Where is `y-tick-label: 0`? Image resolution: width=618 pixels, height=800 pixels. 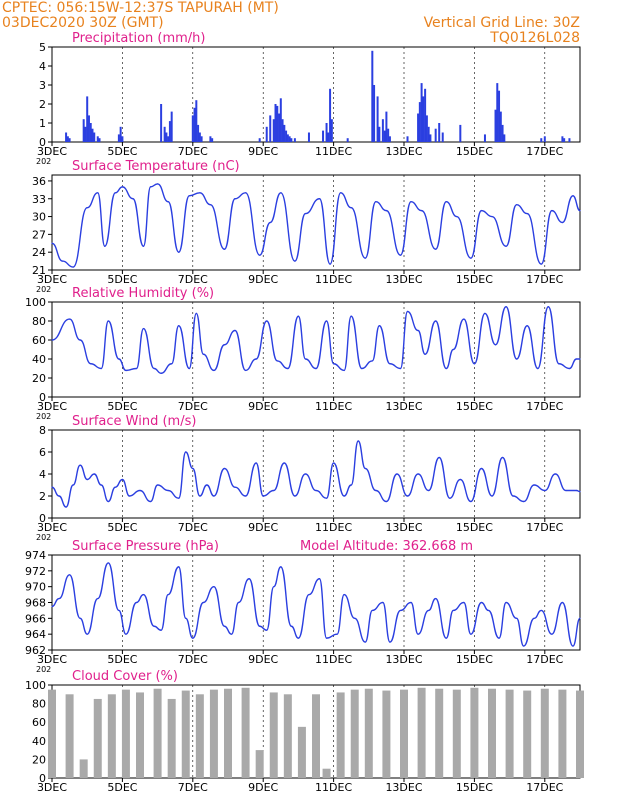
y-tick-label: 0 is located at coordinates (42, 518).